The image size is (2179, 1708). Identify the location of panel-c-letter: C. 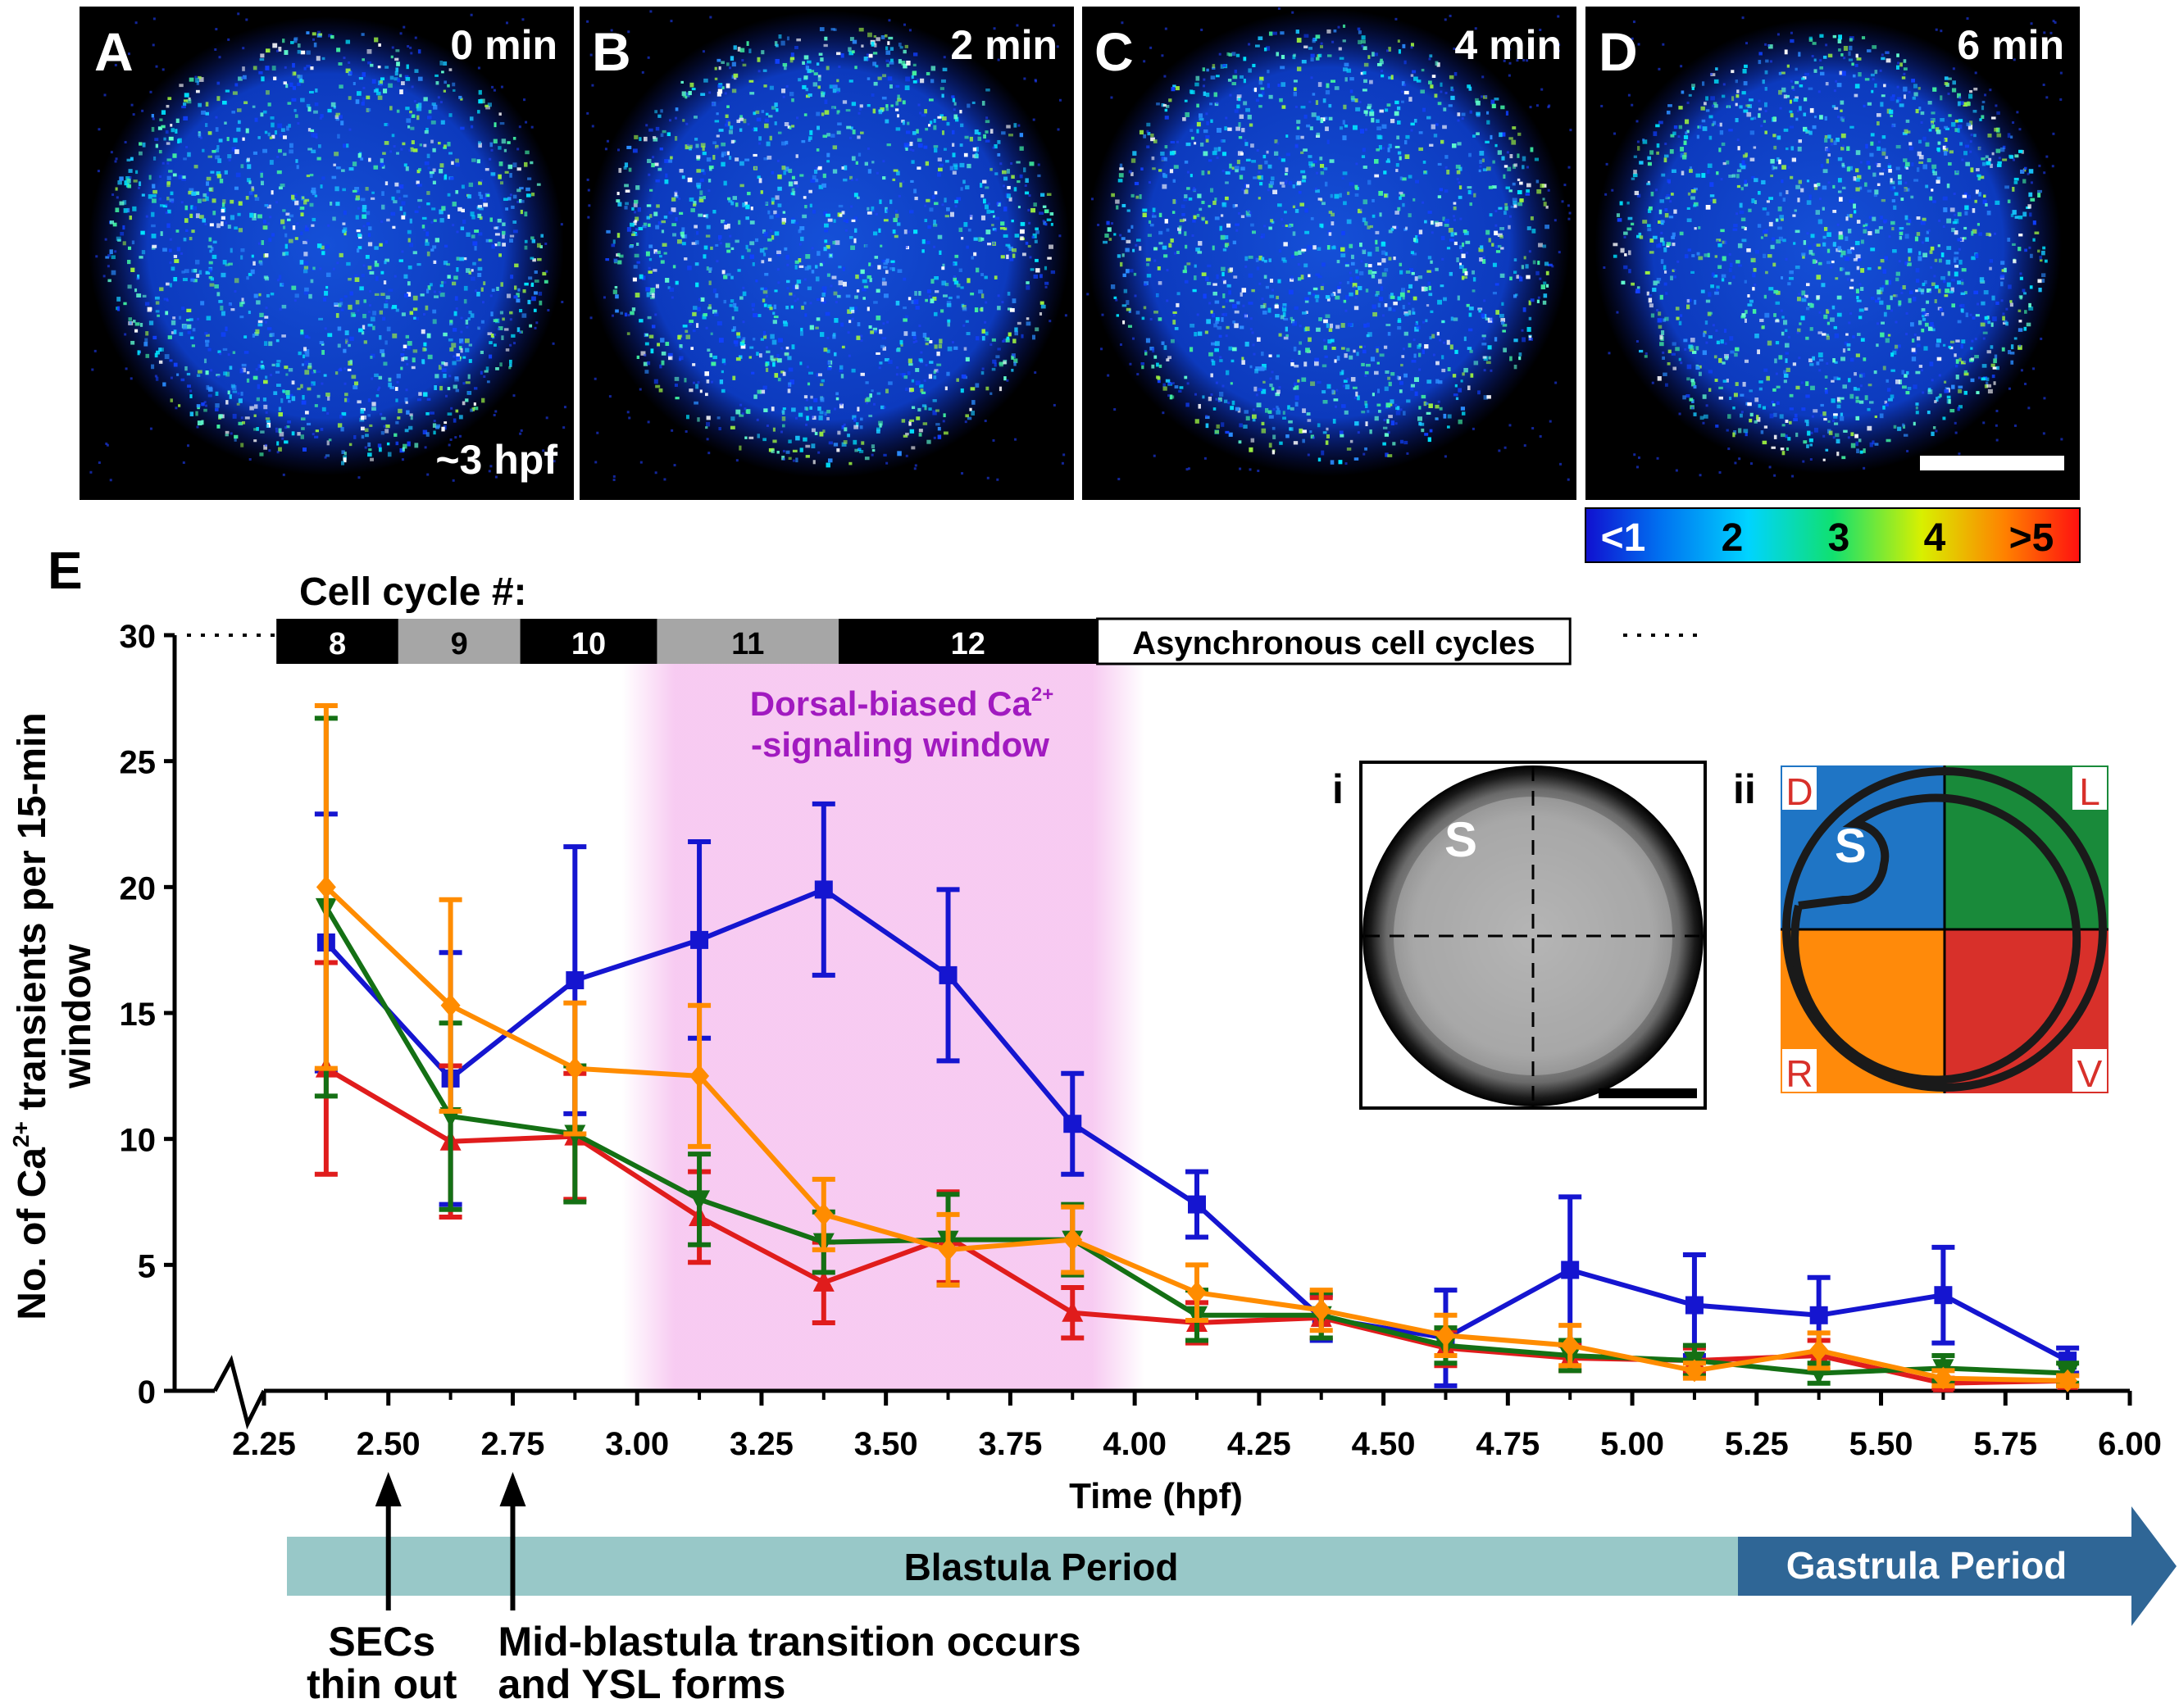
(1114, 51).